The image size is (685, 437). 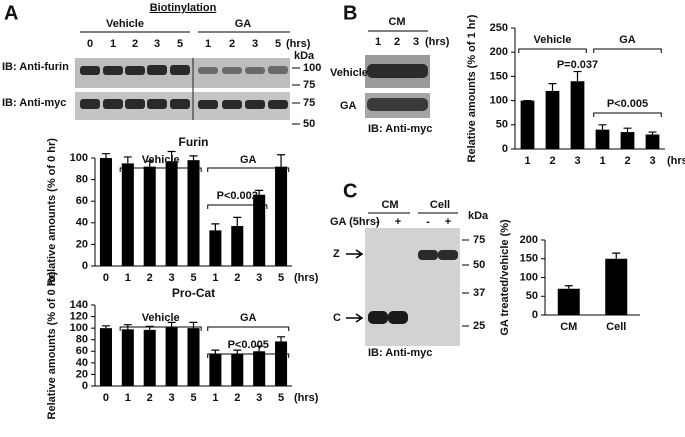 I want to click on y-axis-label: Relative amounts (% of 1 hr), so click(x=472, y=88).